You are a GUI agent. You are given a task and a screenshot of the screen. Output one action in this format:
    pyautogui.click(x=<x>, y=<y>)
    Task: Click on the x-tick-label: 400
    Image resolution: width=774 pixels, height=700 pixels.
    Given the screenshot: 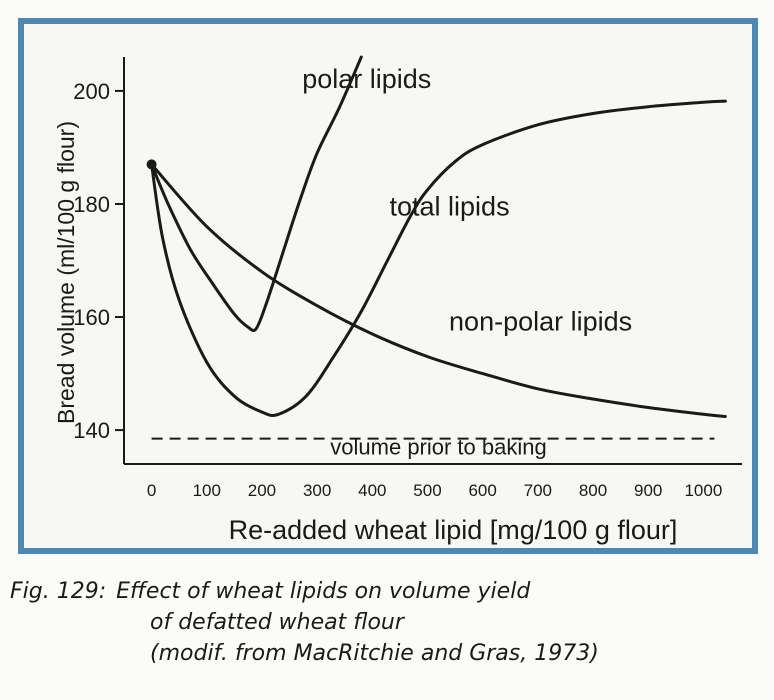 What is the action you would take?
    pyautogui.click(x=372, y=490)
    